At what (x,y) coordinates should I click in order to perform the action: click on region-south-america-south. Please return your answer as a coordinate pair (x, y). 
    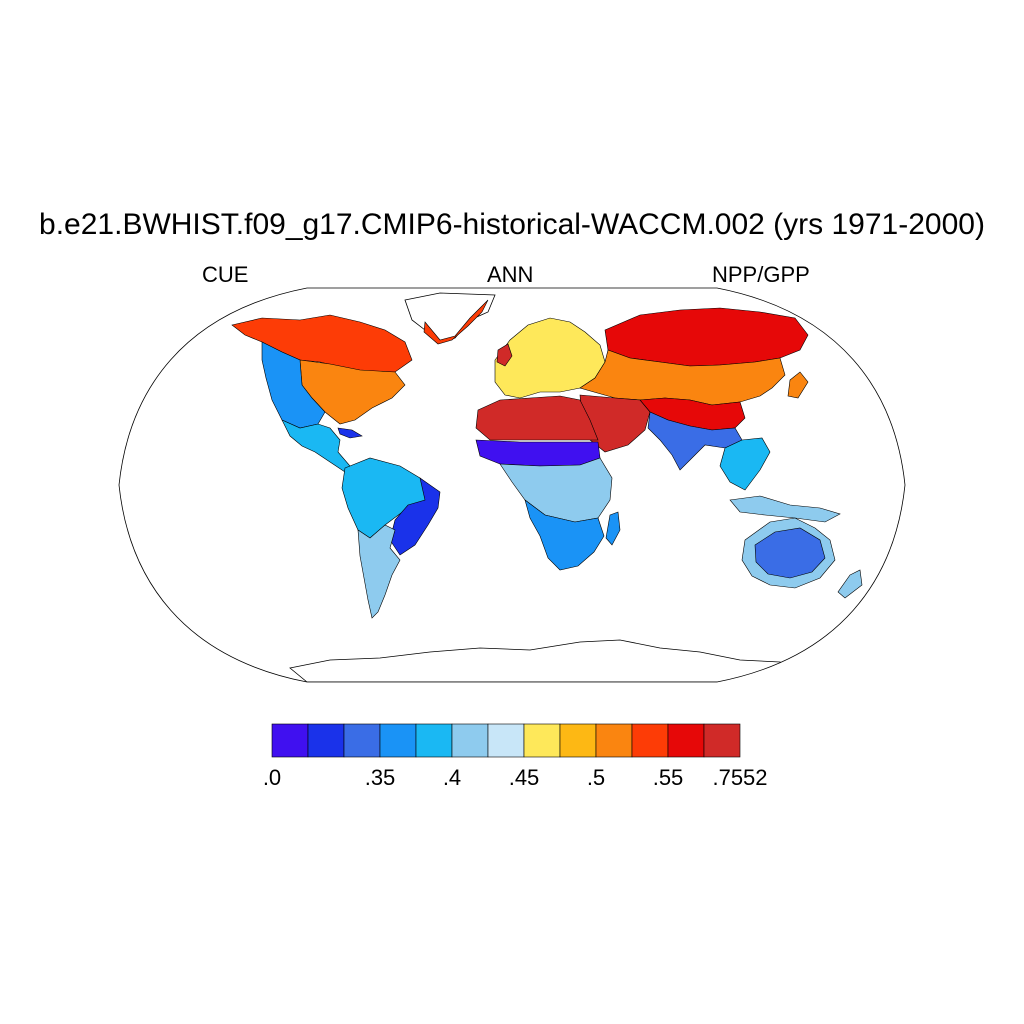
    Looking at the image, I should click on (379, 571).